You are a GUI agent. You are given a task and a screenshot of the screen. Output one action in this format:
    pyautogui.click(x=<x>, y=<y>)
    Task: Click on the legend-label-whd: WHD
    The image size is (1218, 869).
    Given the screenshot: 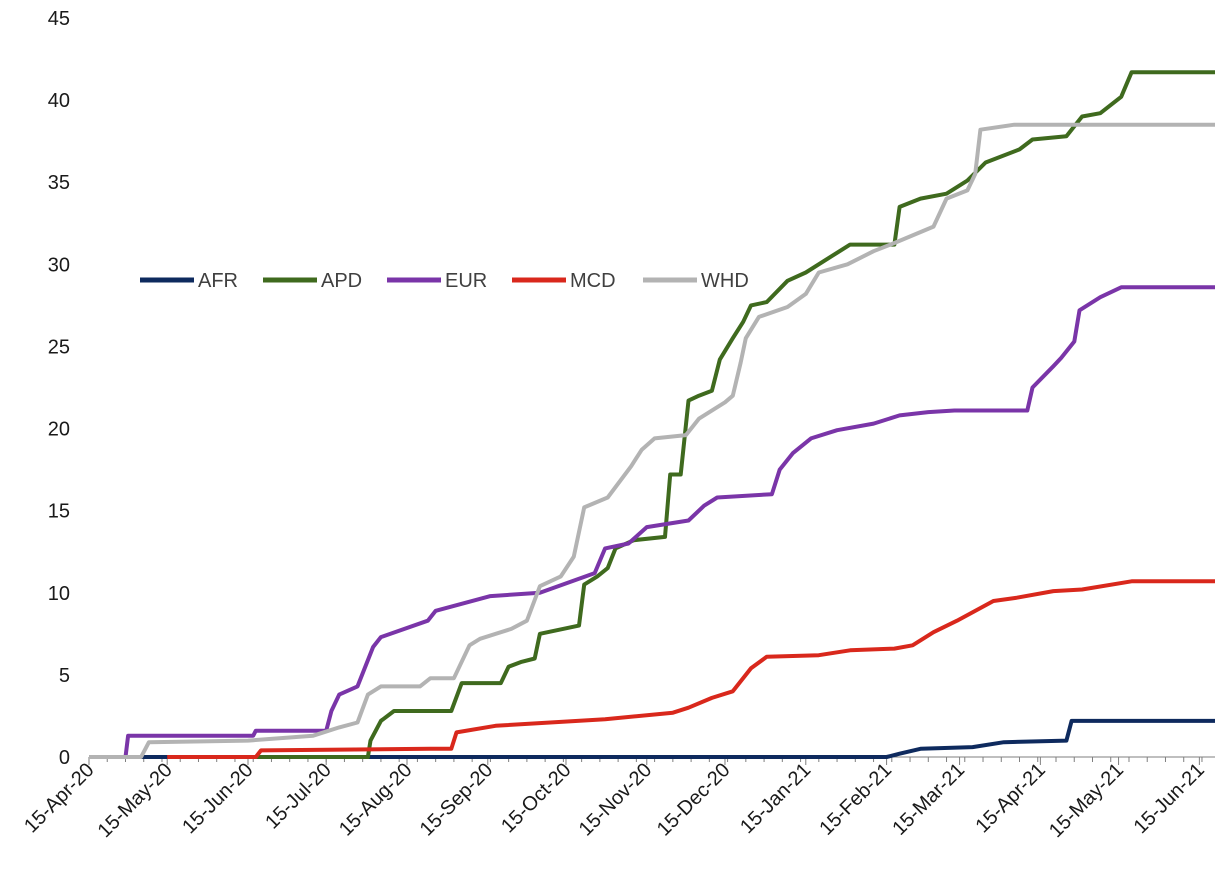 What is the action you would take?
    pyautogui.click(x=725, y=281)
    